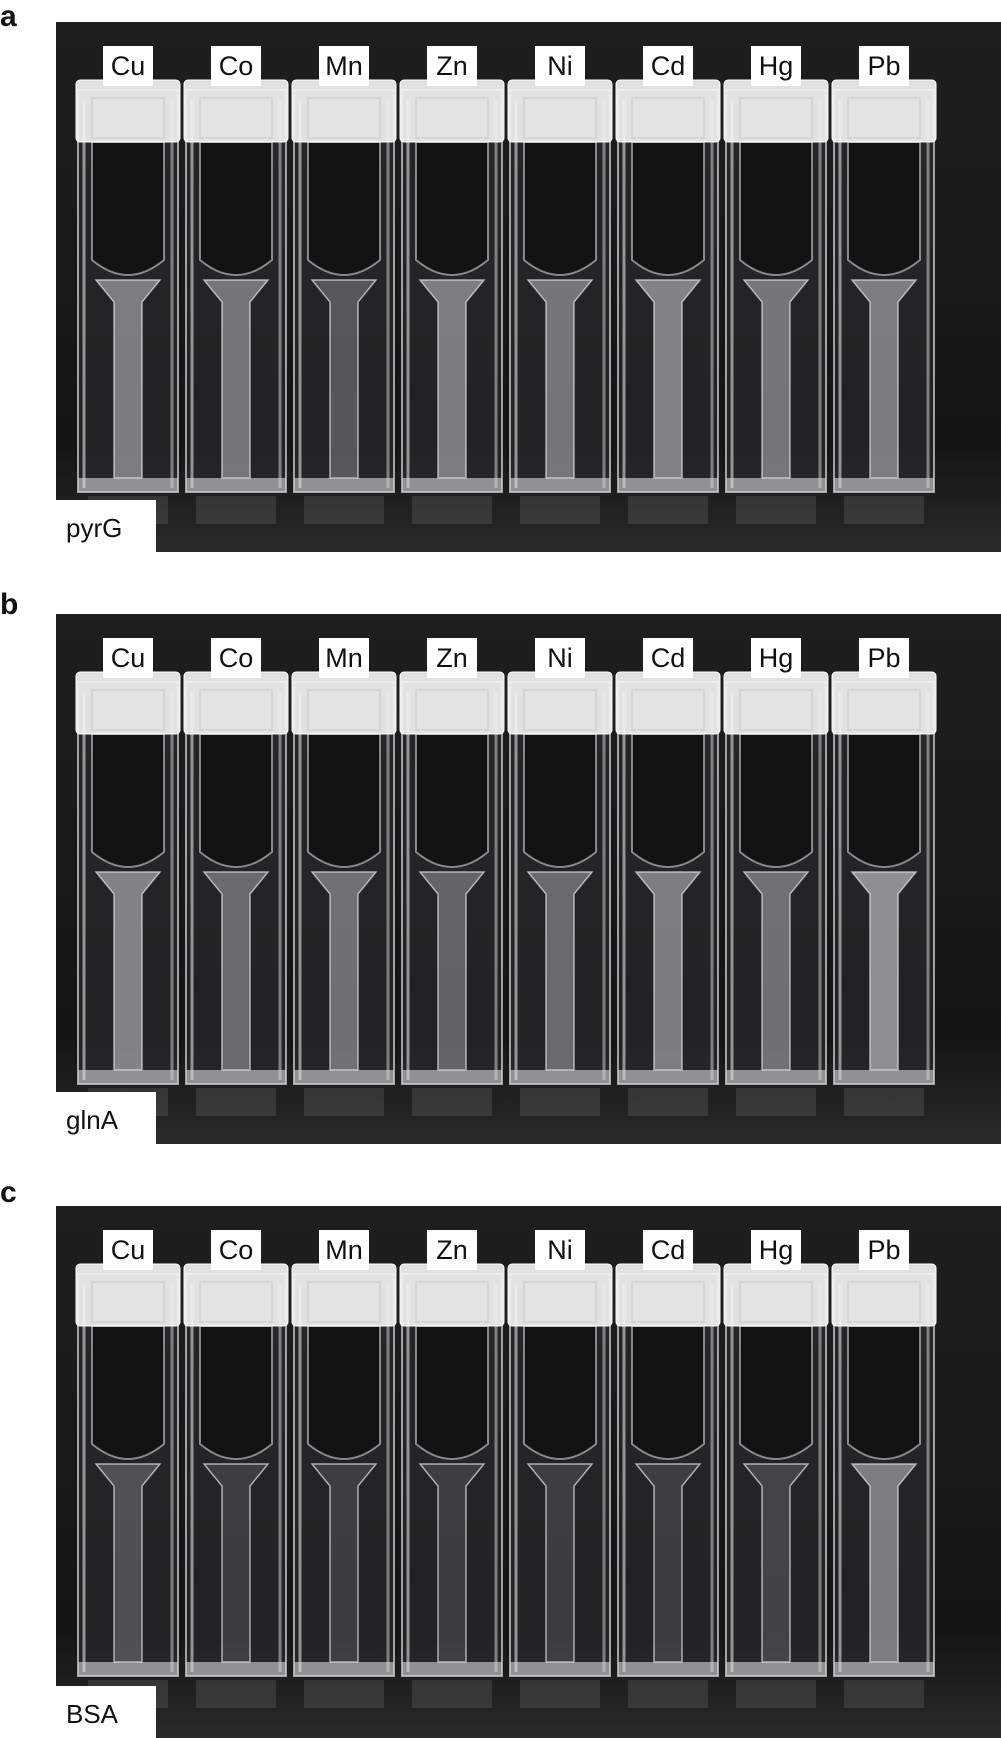 This screenshot has height=1738, width=1001. Describe the element at coordinates (8, 16) in the screenshot. I see `panel-letter-a: a` at that location.